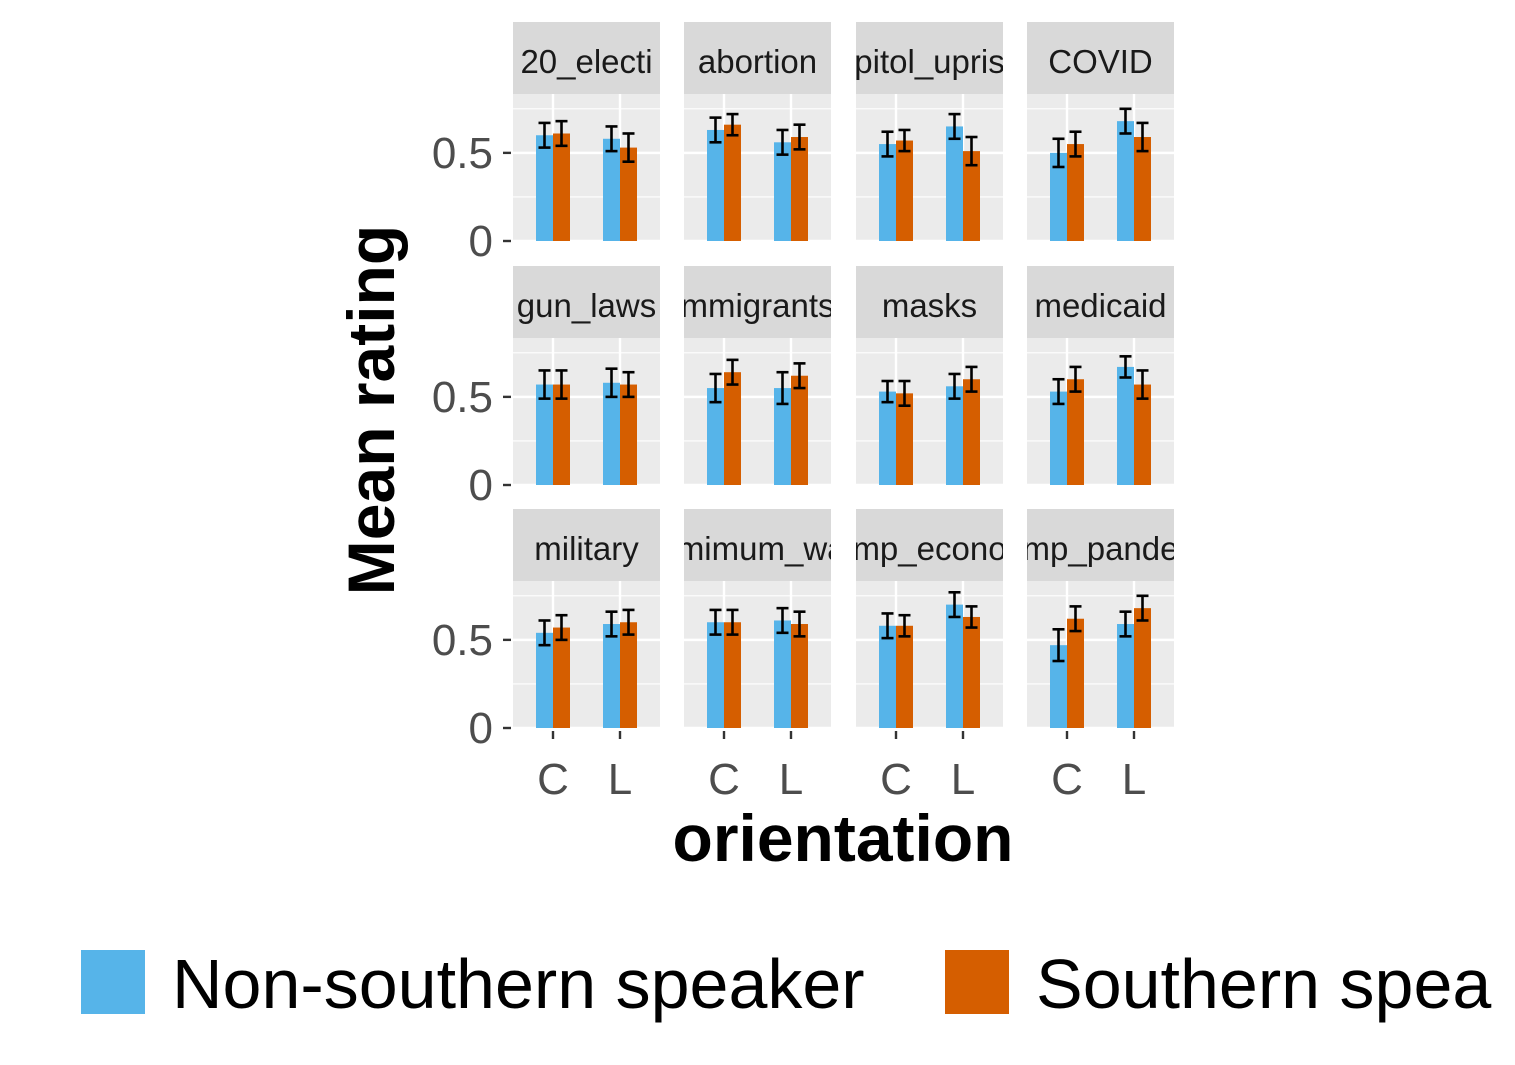 The image size is (1515, 1065). I want to click on legend-item: Southern spea, so click(1217, 984).